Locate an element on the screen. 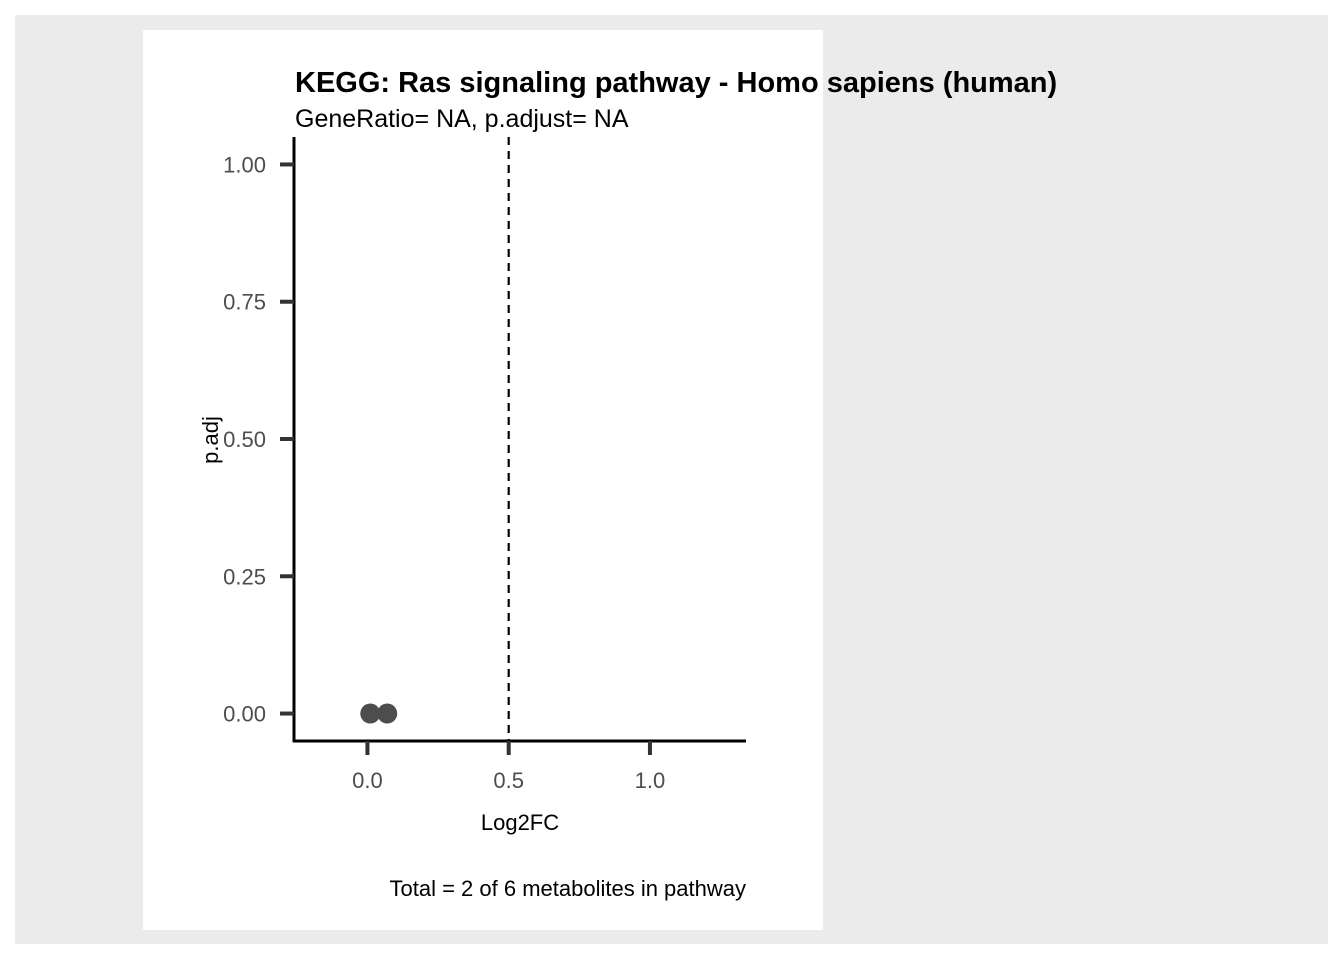 Image resolution: width=1344 pixels, height=960 pixels. y-tick-label: 0.25 is located at coordinates (244, 576).